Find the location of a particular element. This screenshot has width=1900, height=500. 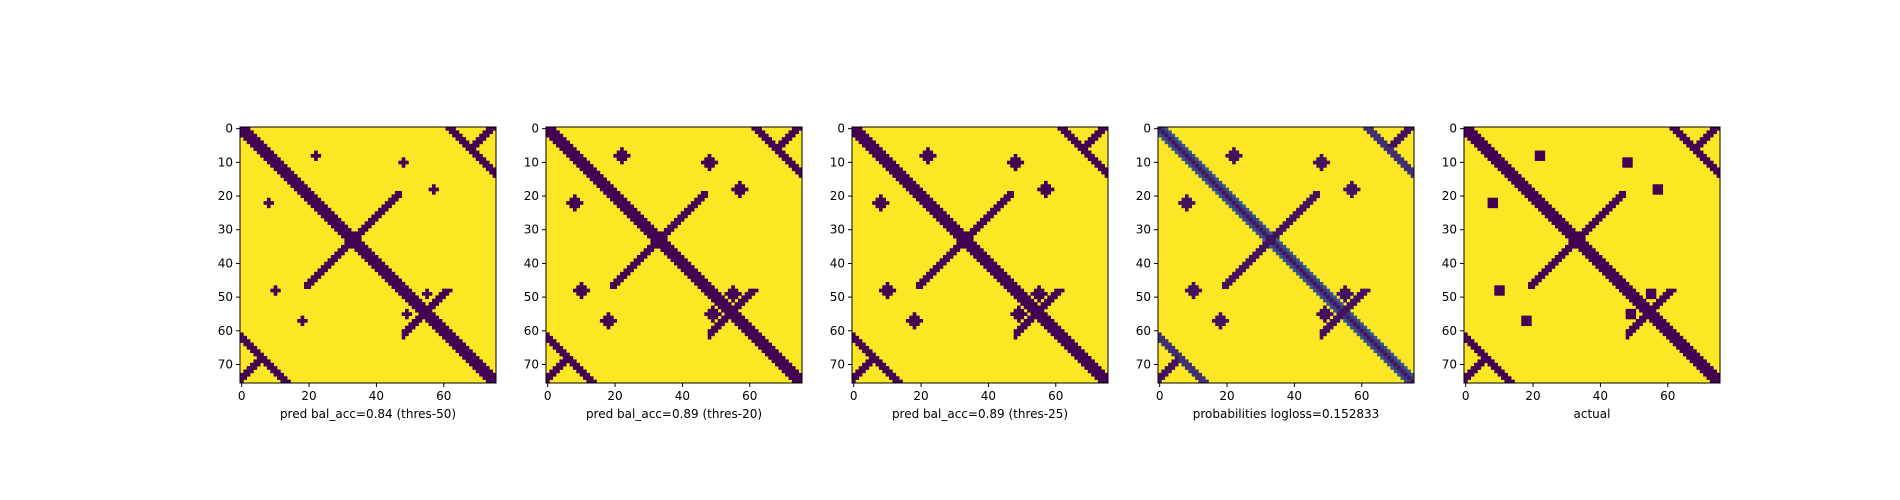

y-tick-label: 30 is located at coordinates (531, 230).